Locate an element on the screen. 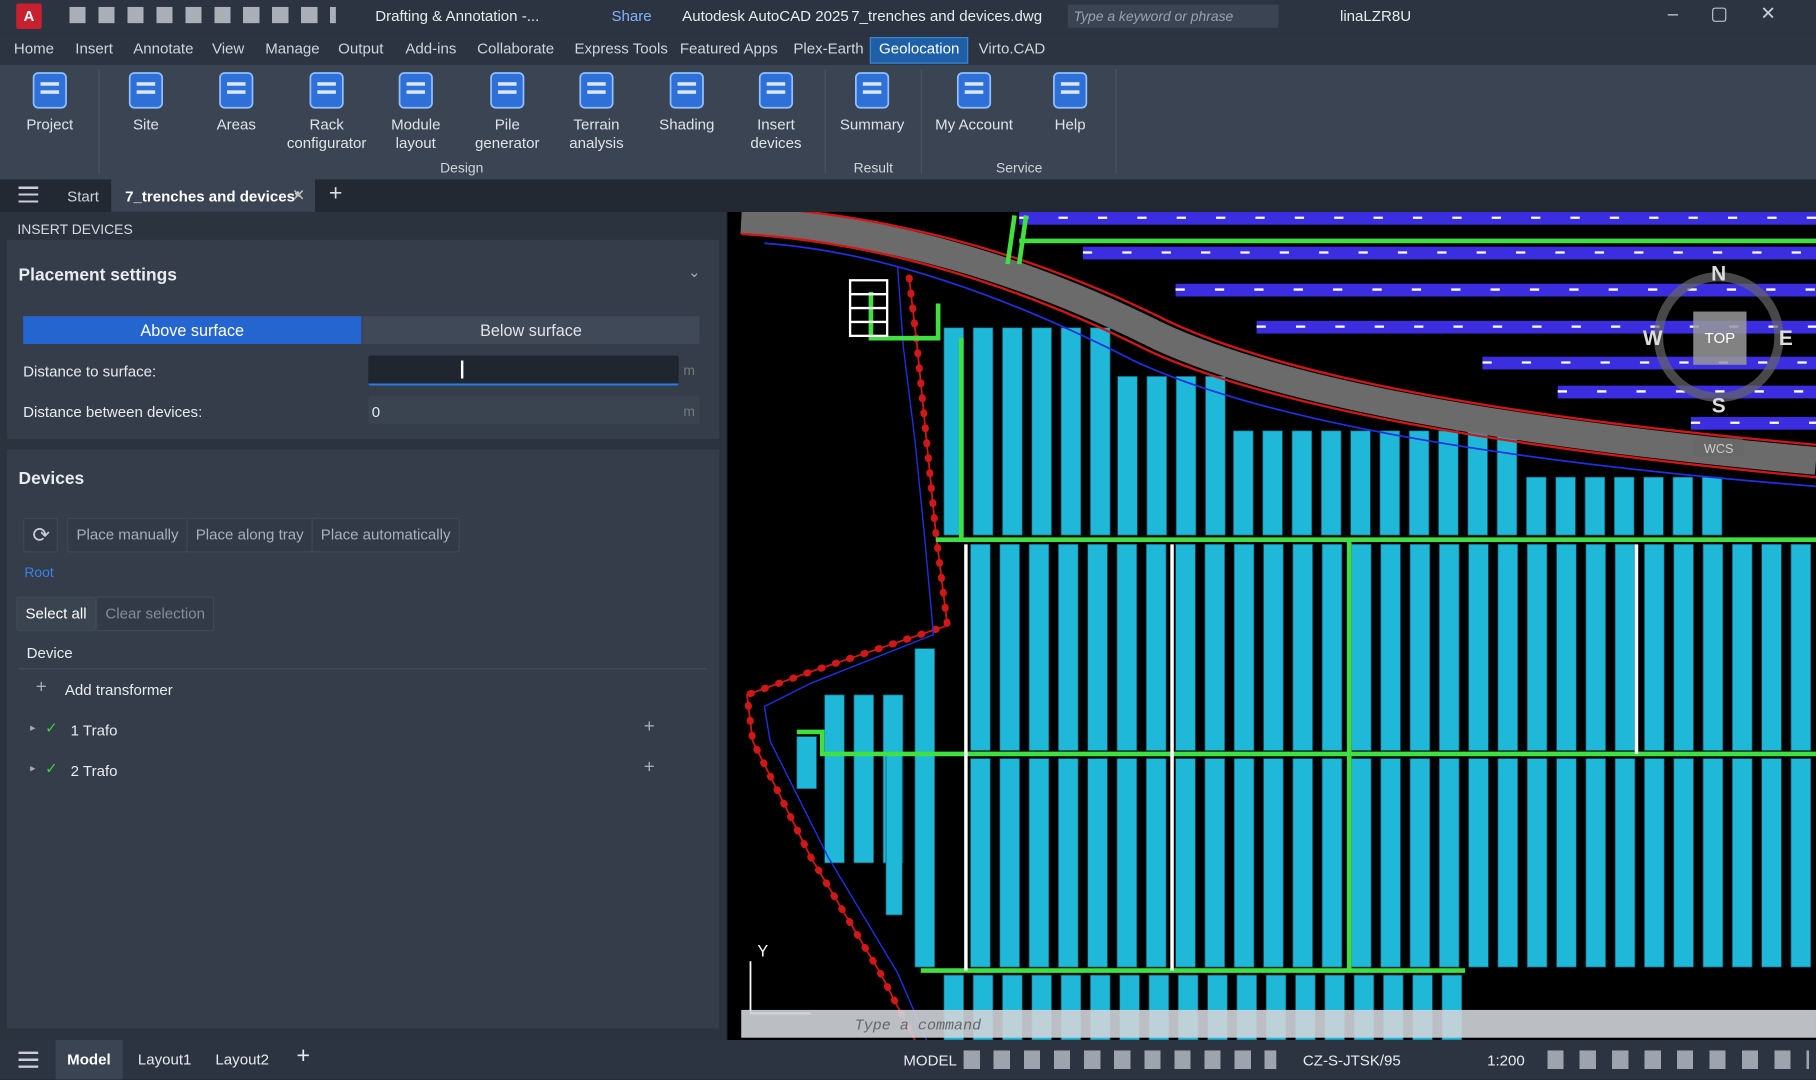  menu-tab: Home is located at coordinates (34, 48).